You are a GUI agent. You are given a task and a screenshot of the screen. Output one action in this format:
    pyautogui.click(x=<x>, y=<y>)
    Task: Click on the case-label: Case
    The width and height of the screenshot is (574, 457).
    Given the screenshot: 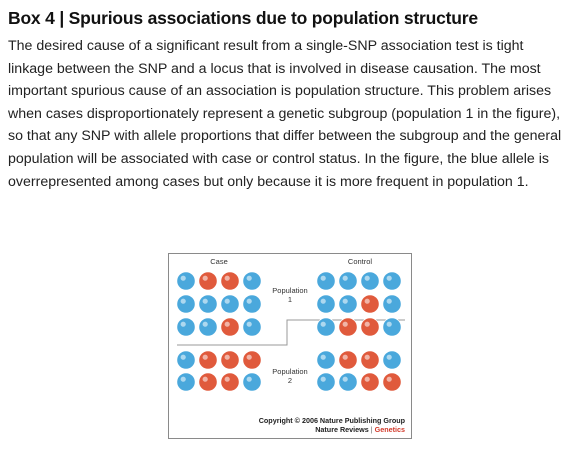 What is the action you would take?
    pyautogui.click(x=219, y=261)
    